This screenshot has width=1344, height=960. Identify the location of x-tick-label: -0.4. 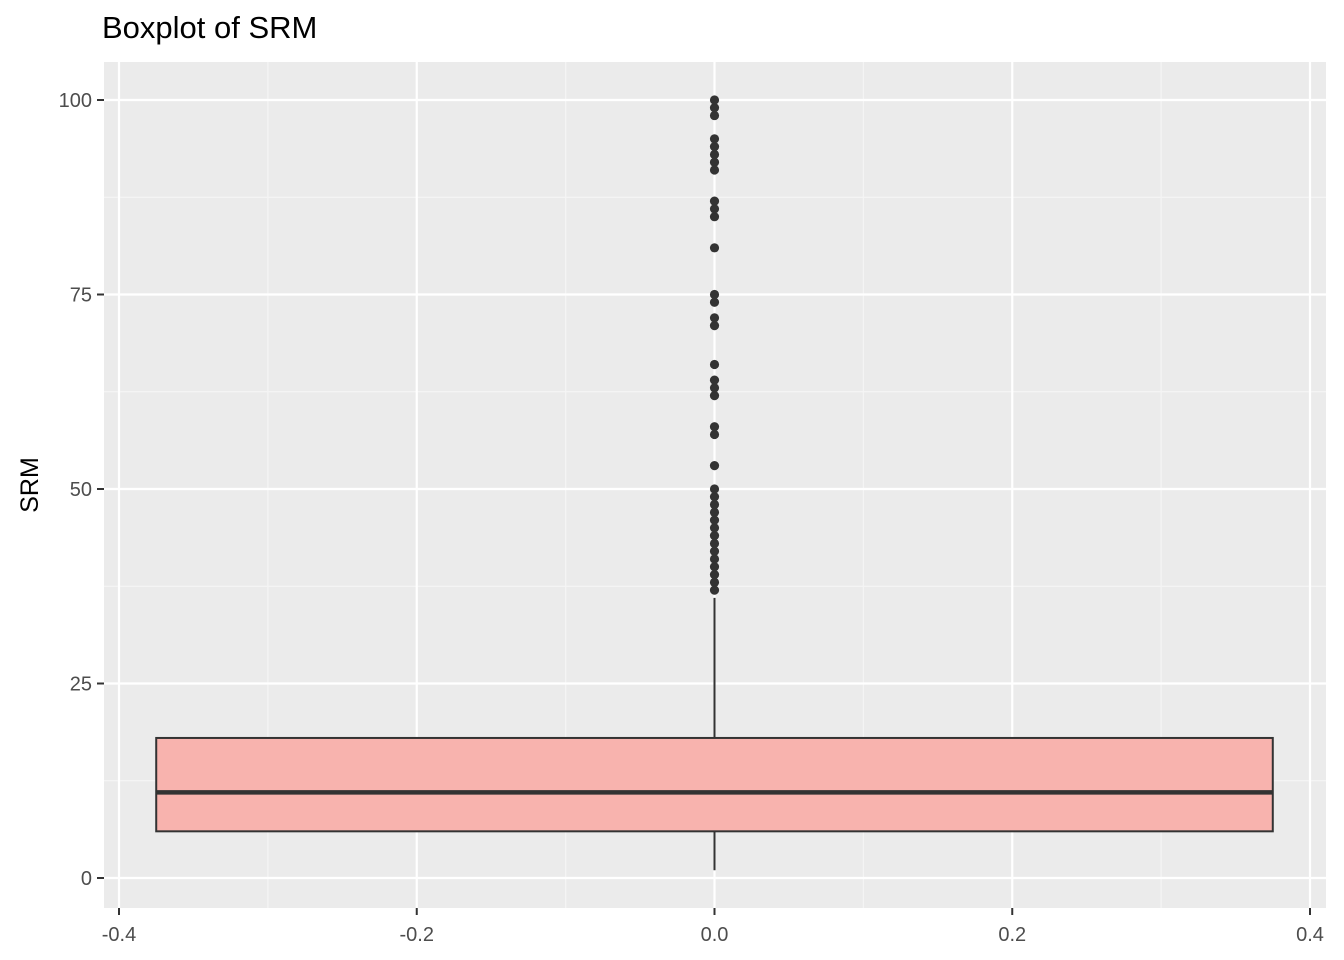
(119, 935).